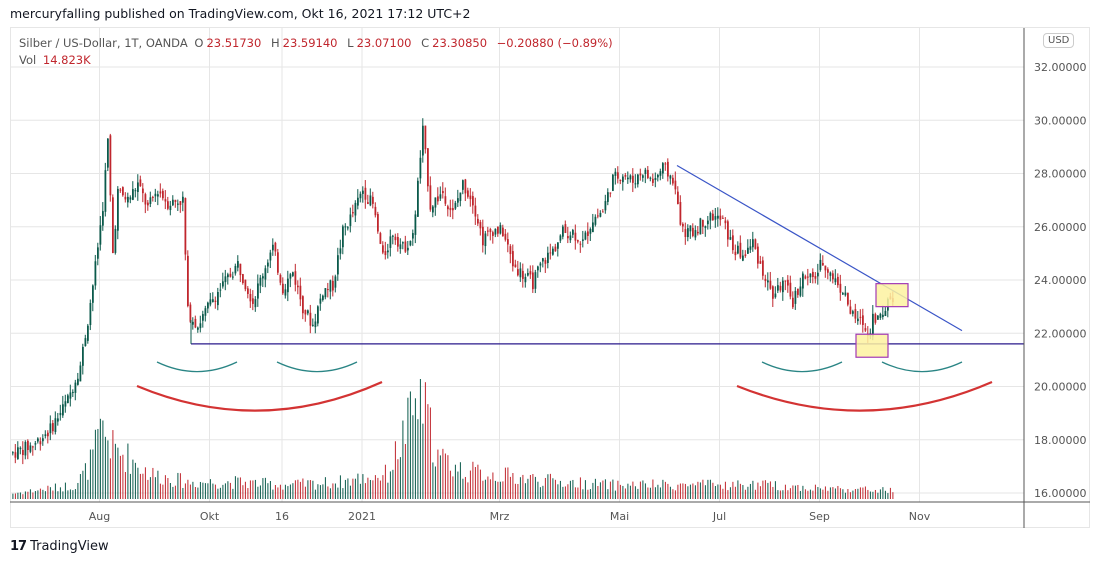  Describe the element at coordinates (454, 43) in the screenshot. I see `close-value: C 23.30850` at that location.